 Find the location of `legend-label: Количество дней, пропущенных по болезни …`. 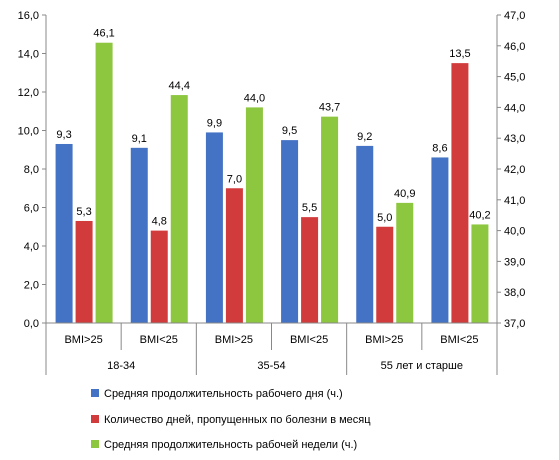

legend-label: Количество дней, пропущенных по болезни … is located at coordinates (237, 420).